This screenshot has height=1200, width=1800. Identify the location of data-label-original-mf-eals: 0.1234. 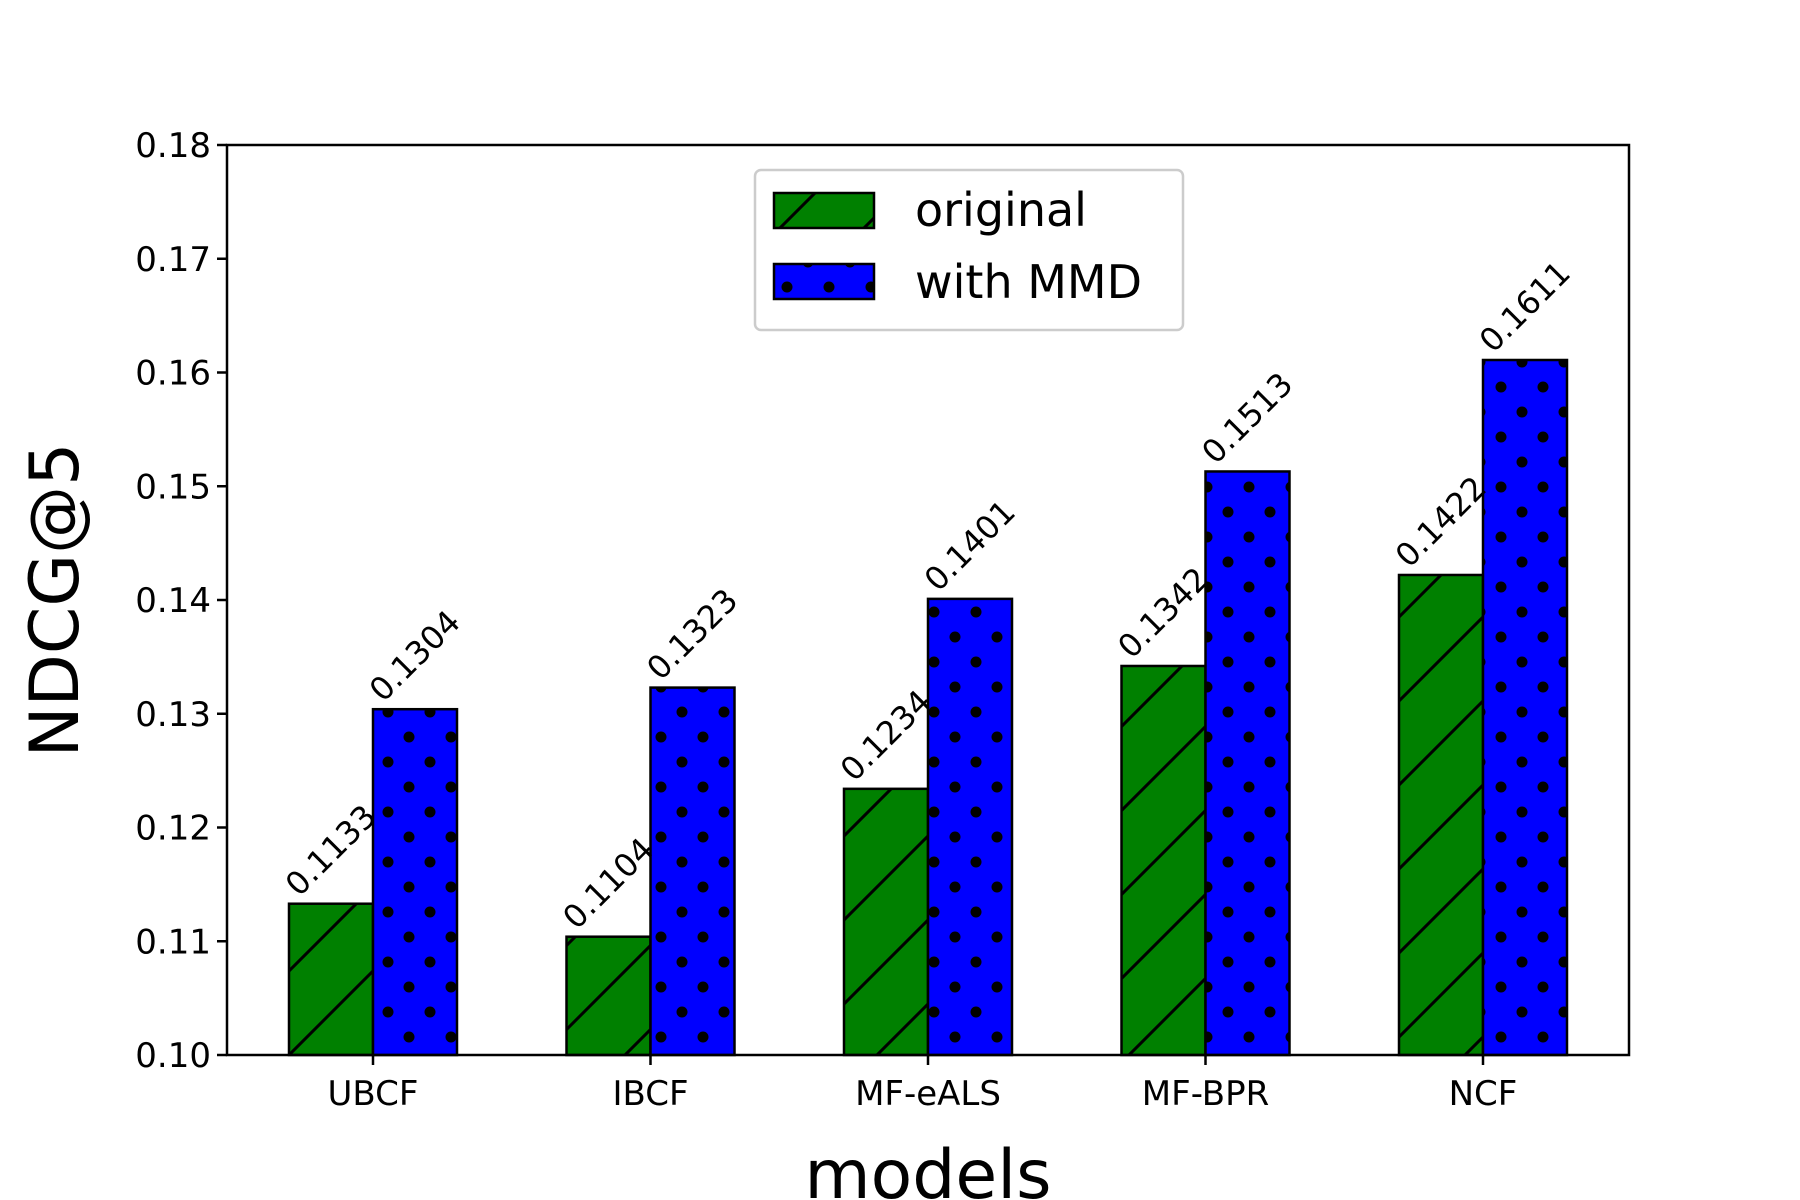
(886, 735).